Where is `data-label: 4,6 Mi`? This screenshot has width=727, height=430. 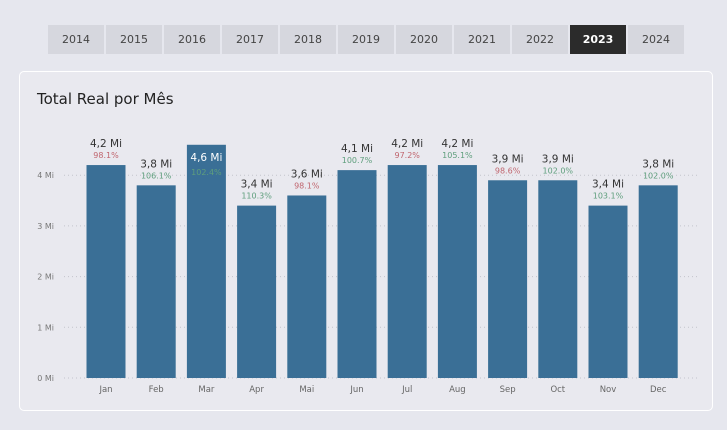
data-label: 4,6 Mi is located at coordinates (206, 158).